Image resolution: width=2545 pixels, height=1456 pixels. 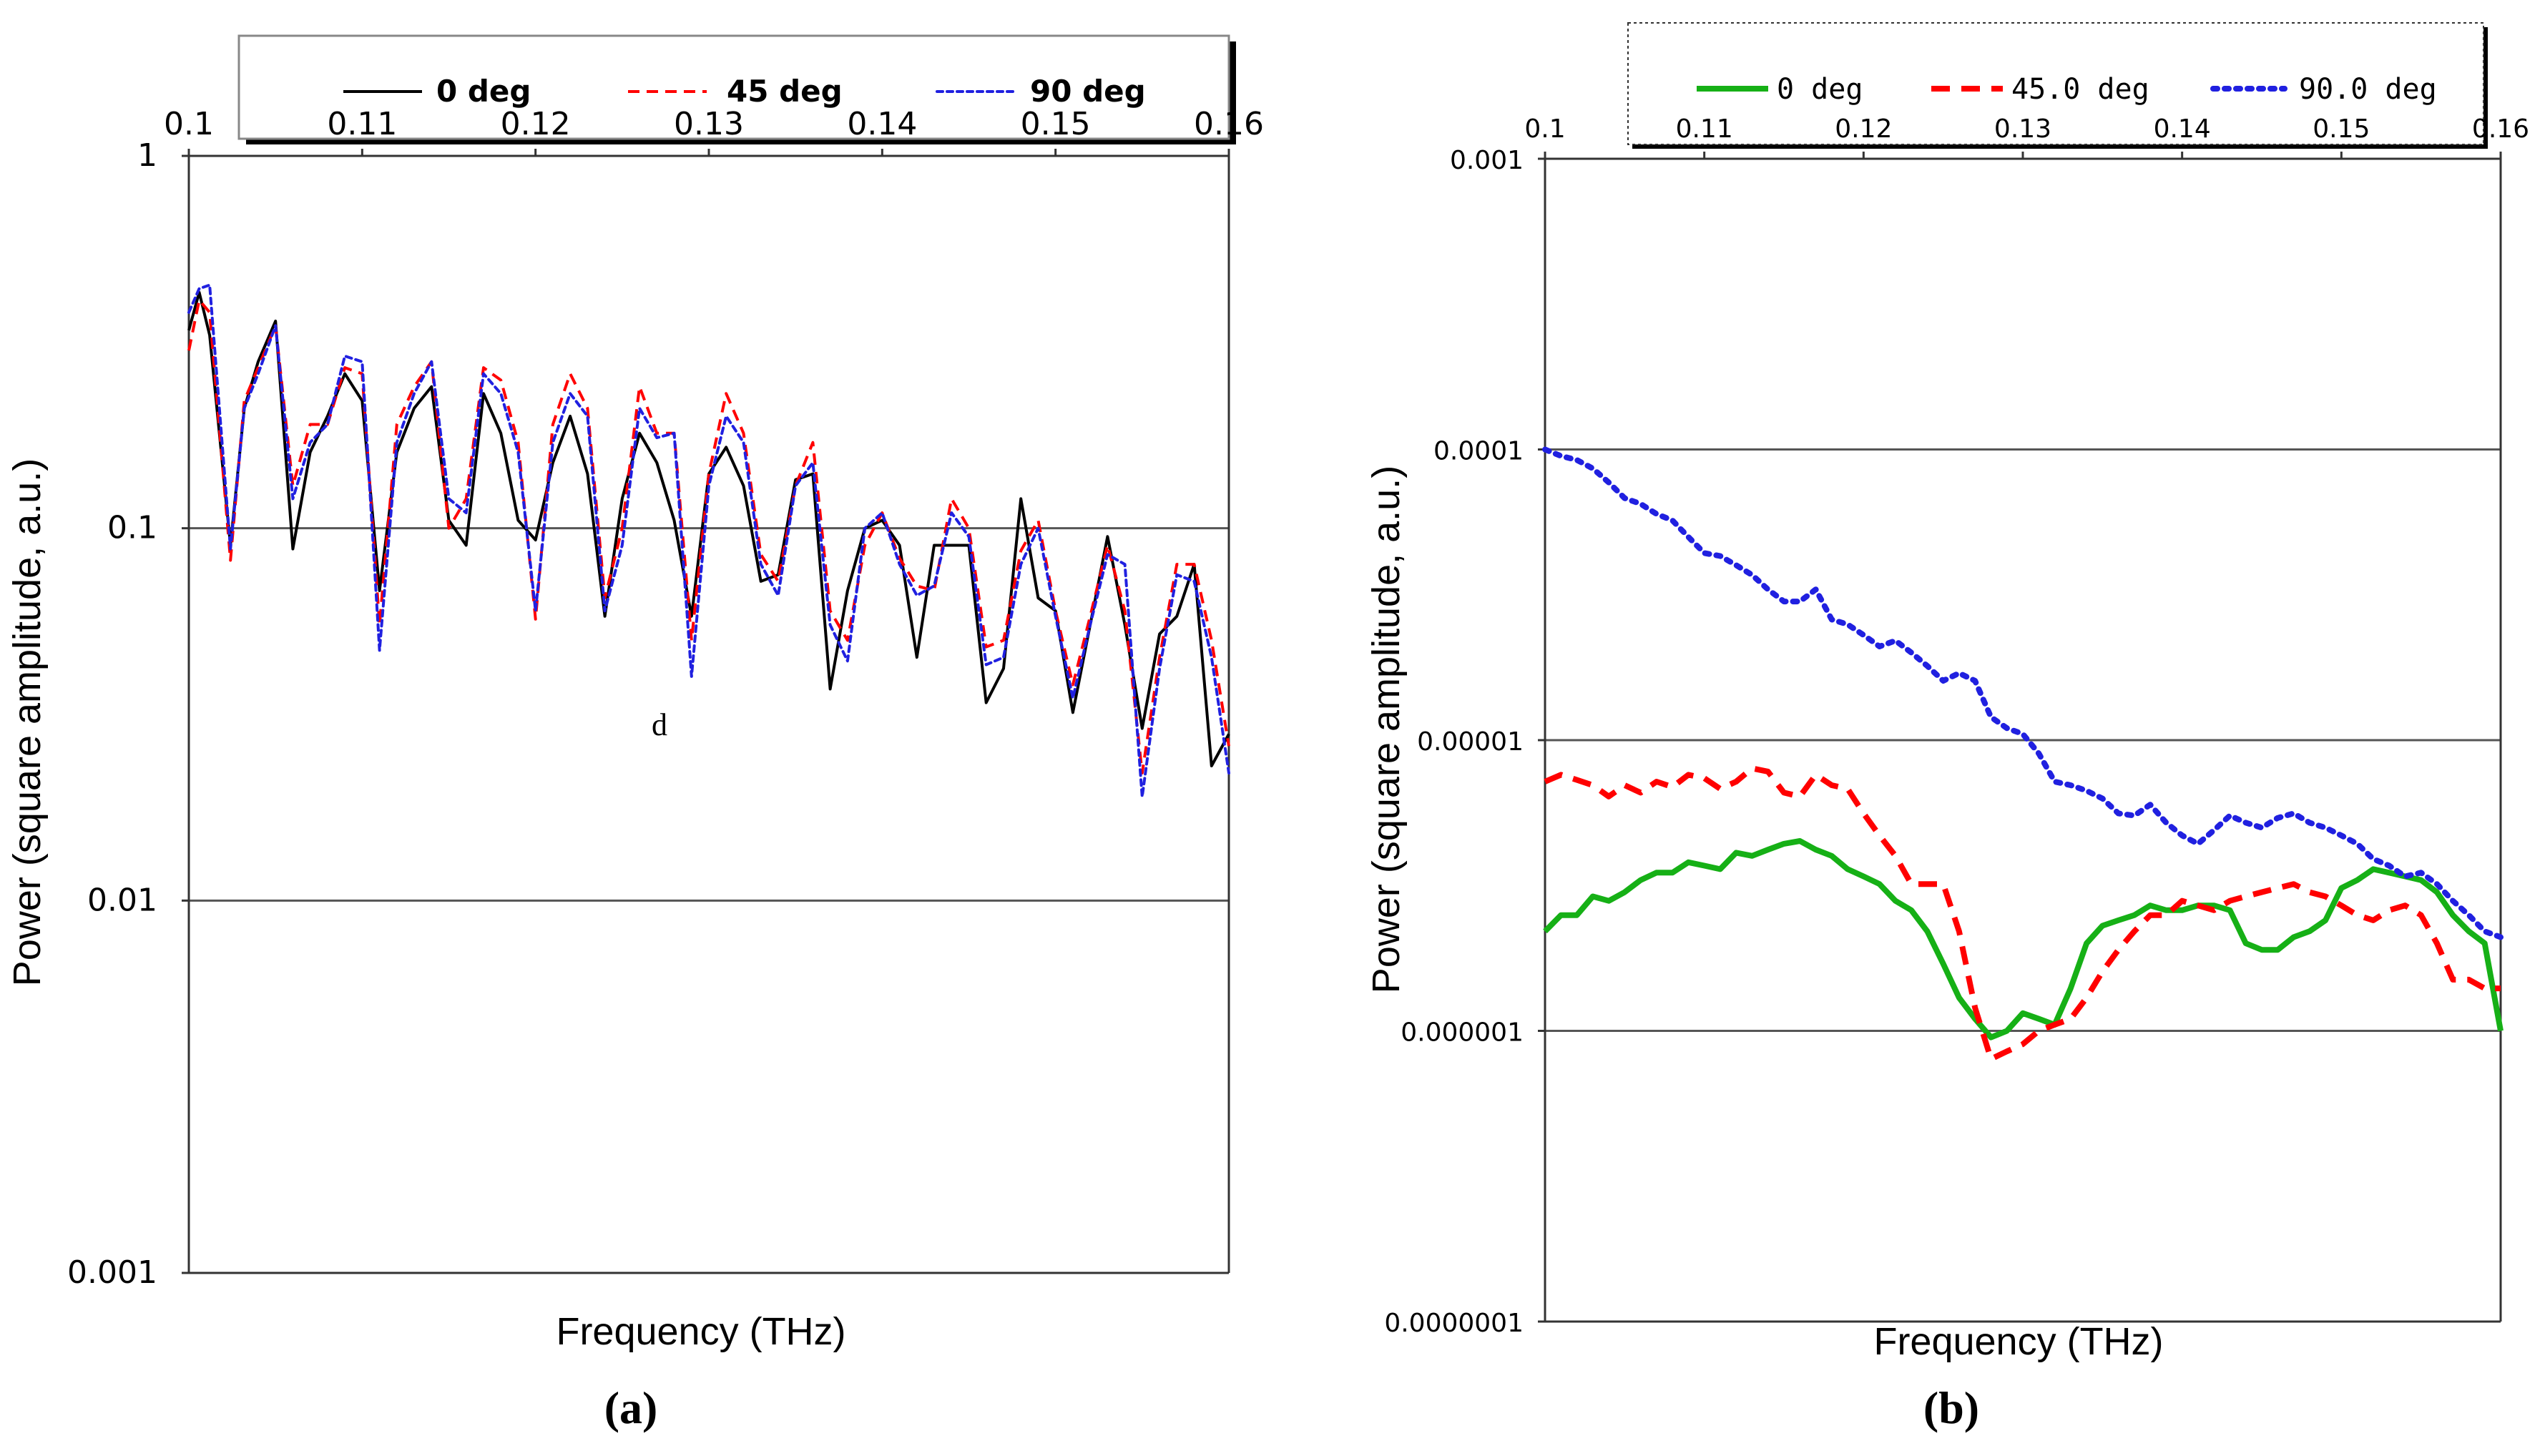 I want to click on y-tick-label-b-0: 0.001, so click(x=1487, y=160).